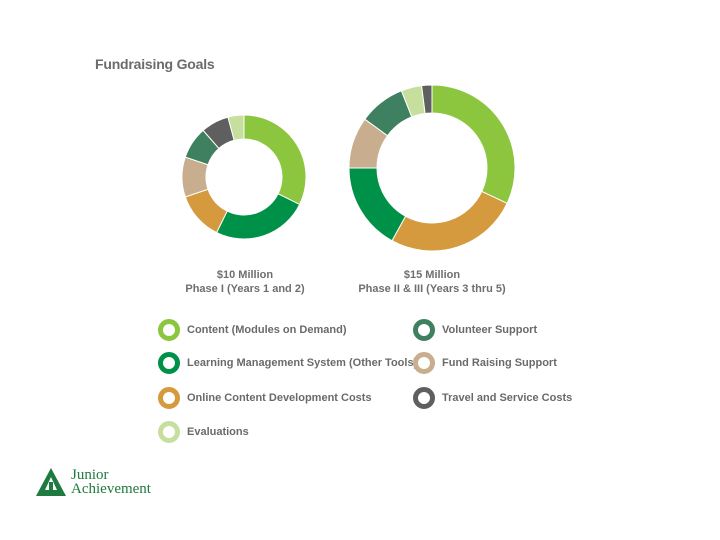  What do you see at coordinates (432, 289) in the screenshot?
I see `caption-phase: Phase II & III (Years 3 thru 5)` at bounding box center [432, 289].